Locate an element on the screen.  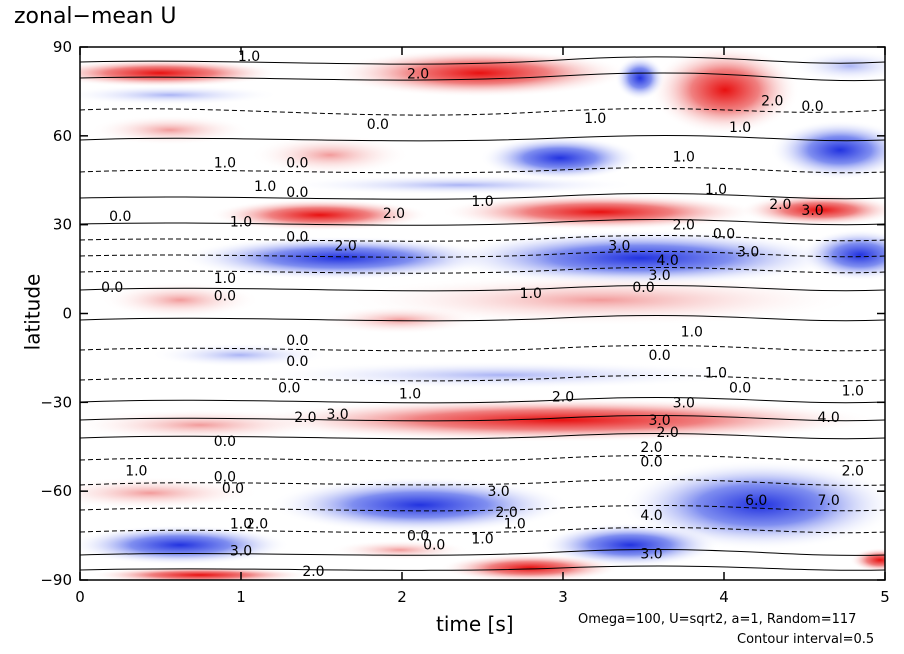
x-axis-label: time [s] is located at coordinates (475, 624).